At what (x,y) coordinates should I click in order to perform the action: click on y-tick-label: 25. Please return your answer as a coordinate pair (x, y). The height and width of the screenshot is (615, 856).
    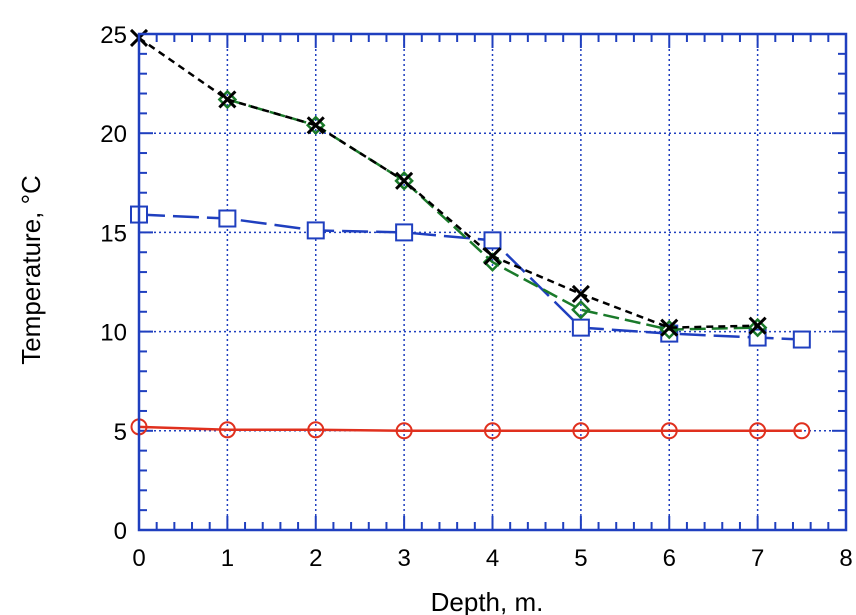
    Looking at the image, I should click on (113, 35).